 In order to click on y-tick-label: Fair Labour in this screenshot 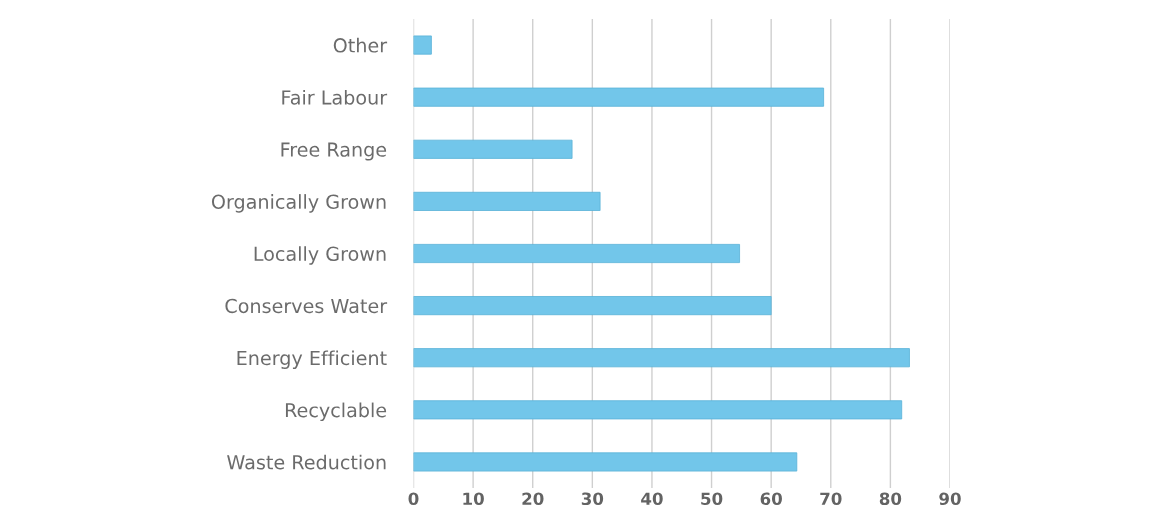, I will do `click(335, 97)`.